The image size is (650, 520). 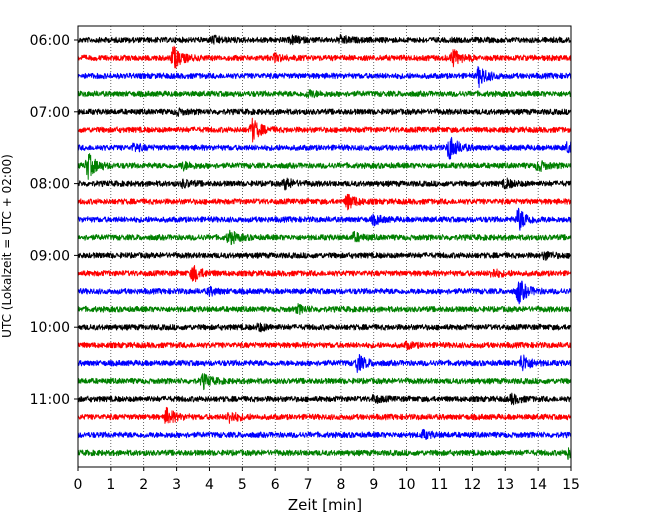 I want to click on y-tick-label: 09:00, so click(x=50, y=256).